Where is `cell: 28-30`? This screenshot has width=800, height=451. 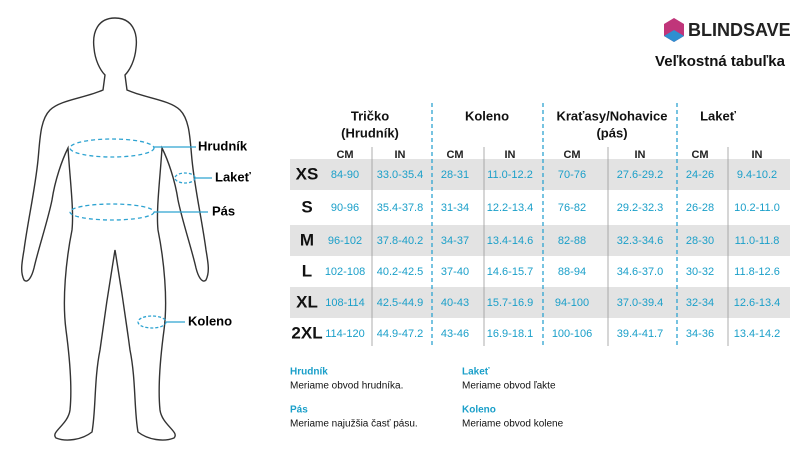
cell: 28-30 is located at coordinates (700, 241).